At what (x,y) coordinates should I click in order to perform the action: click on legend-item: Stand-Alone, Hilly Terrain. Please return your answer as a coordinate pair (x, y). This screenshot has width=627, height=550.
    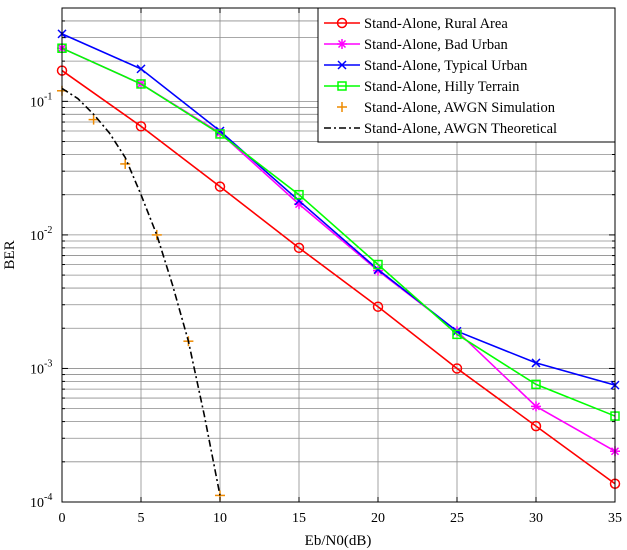
    Looking at the image, I should click on (422, 87).